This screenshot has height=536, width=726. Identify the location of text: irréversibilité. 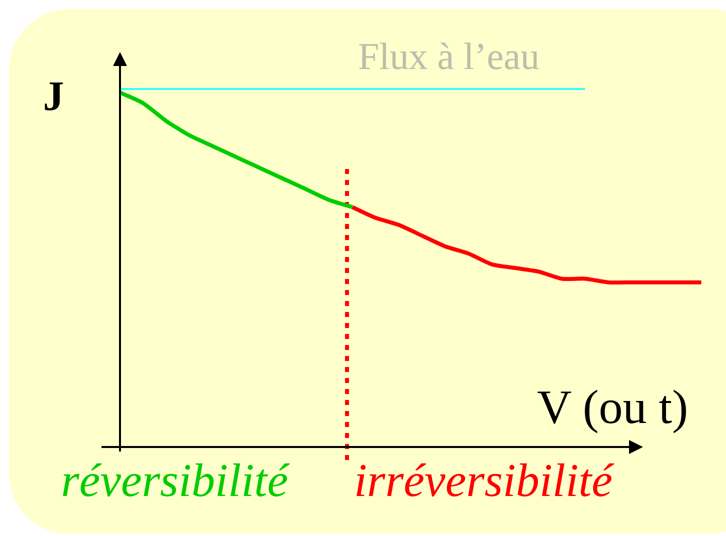
(484, 481).